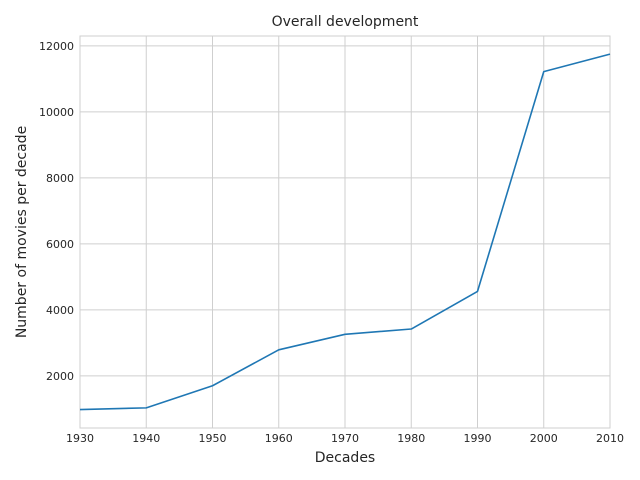 The width and height of the screenshot is (640, 480). What do you see at coordinates (56, 46) in the screenshot?
I see `y-tick-label: 12000` at bounding box center [56, 46].